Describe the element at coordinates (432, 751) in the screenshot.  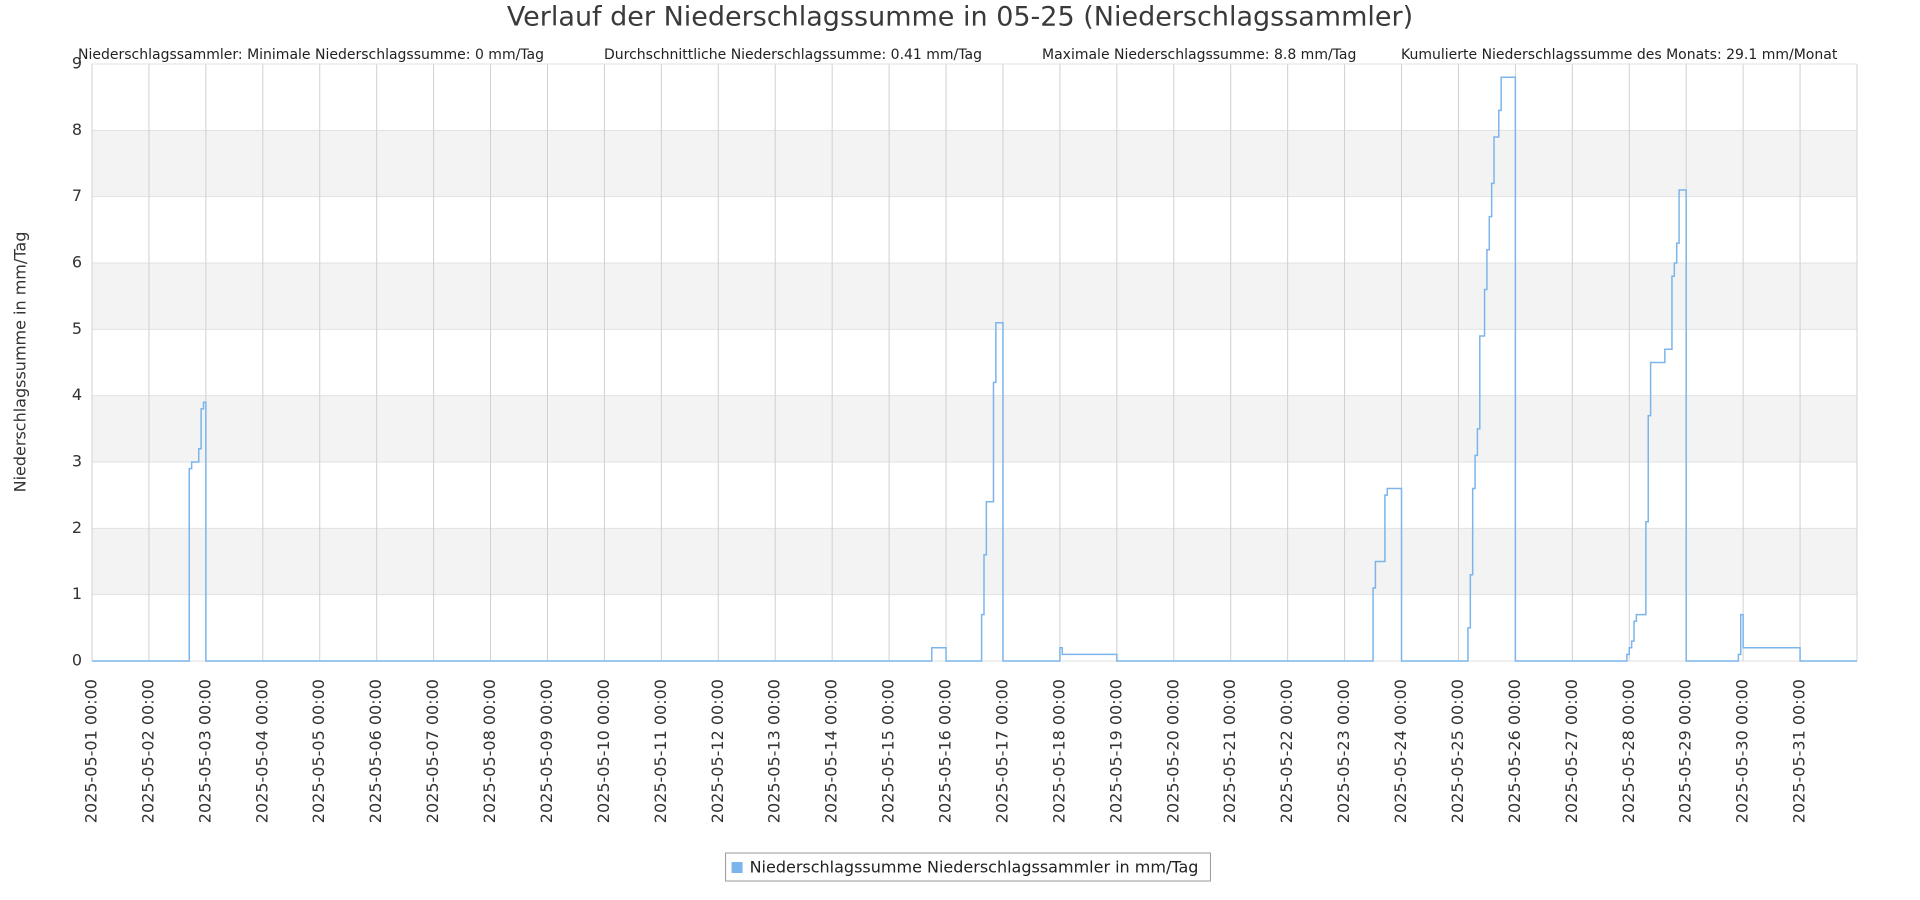
I see `x-tick-label: 2025-05-07 00:00` at that location.